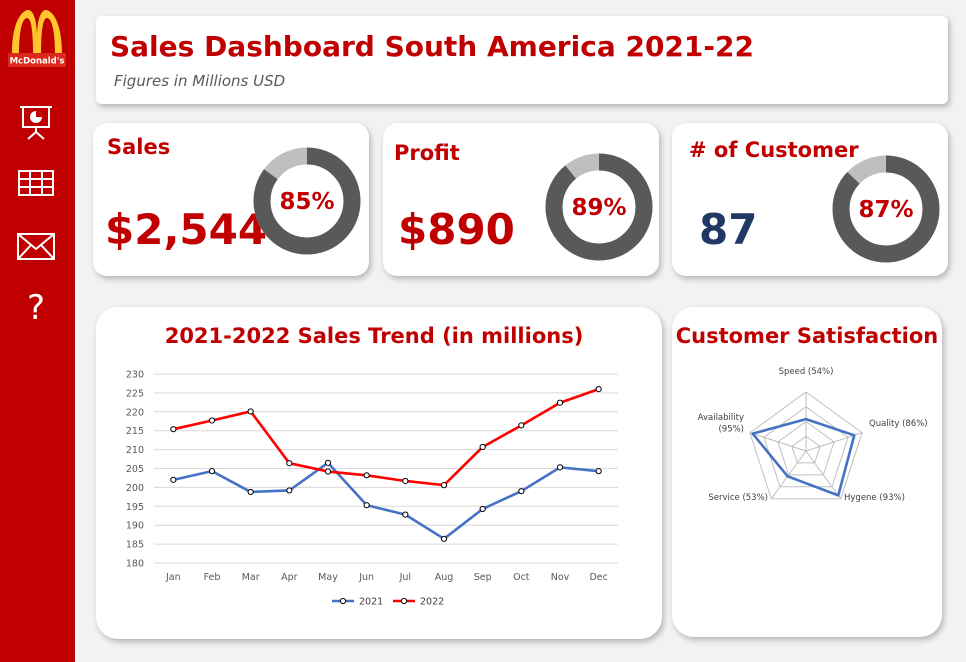 This screenshot has height=662, width=966. Describe the element at coordinates (444, 577) in the screenshot. I see `x-tick-label: Aug` at that location.